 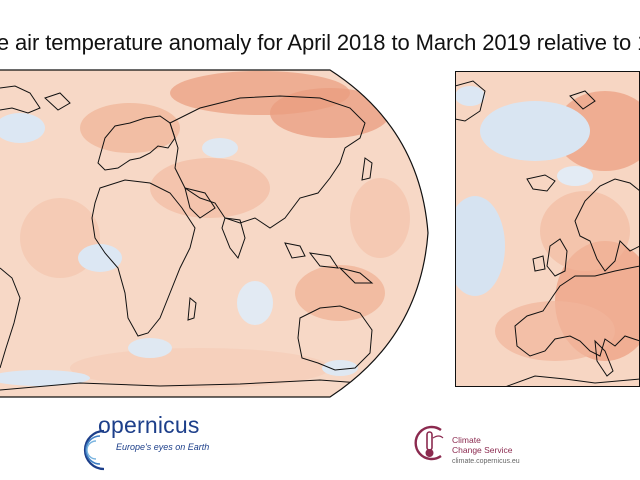 I want to click on copernicus-tagline: Europe's eyes on Earth, so click(x=163, y=447).